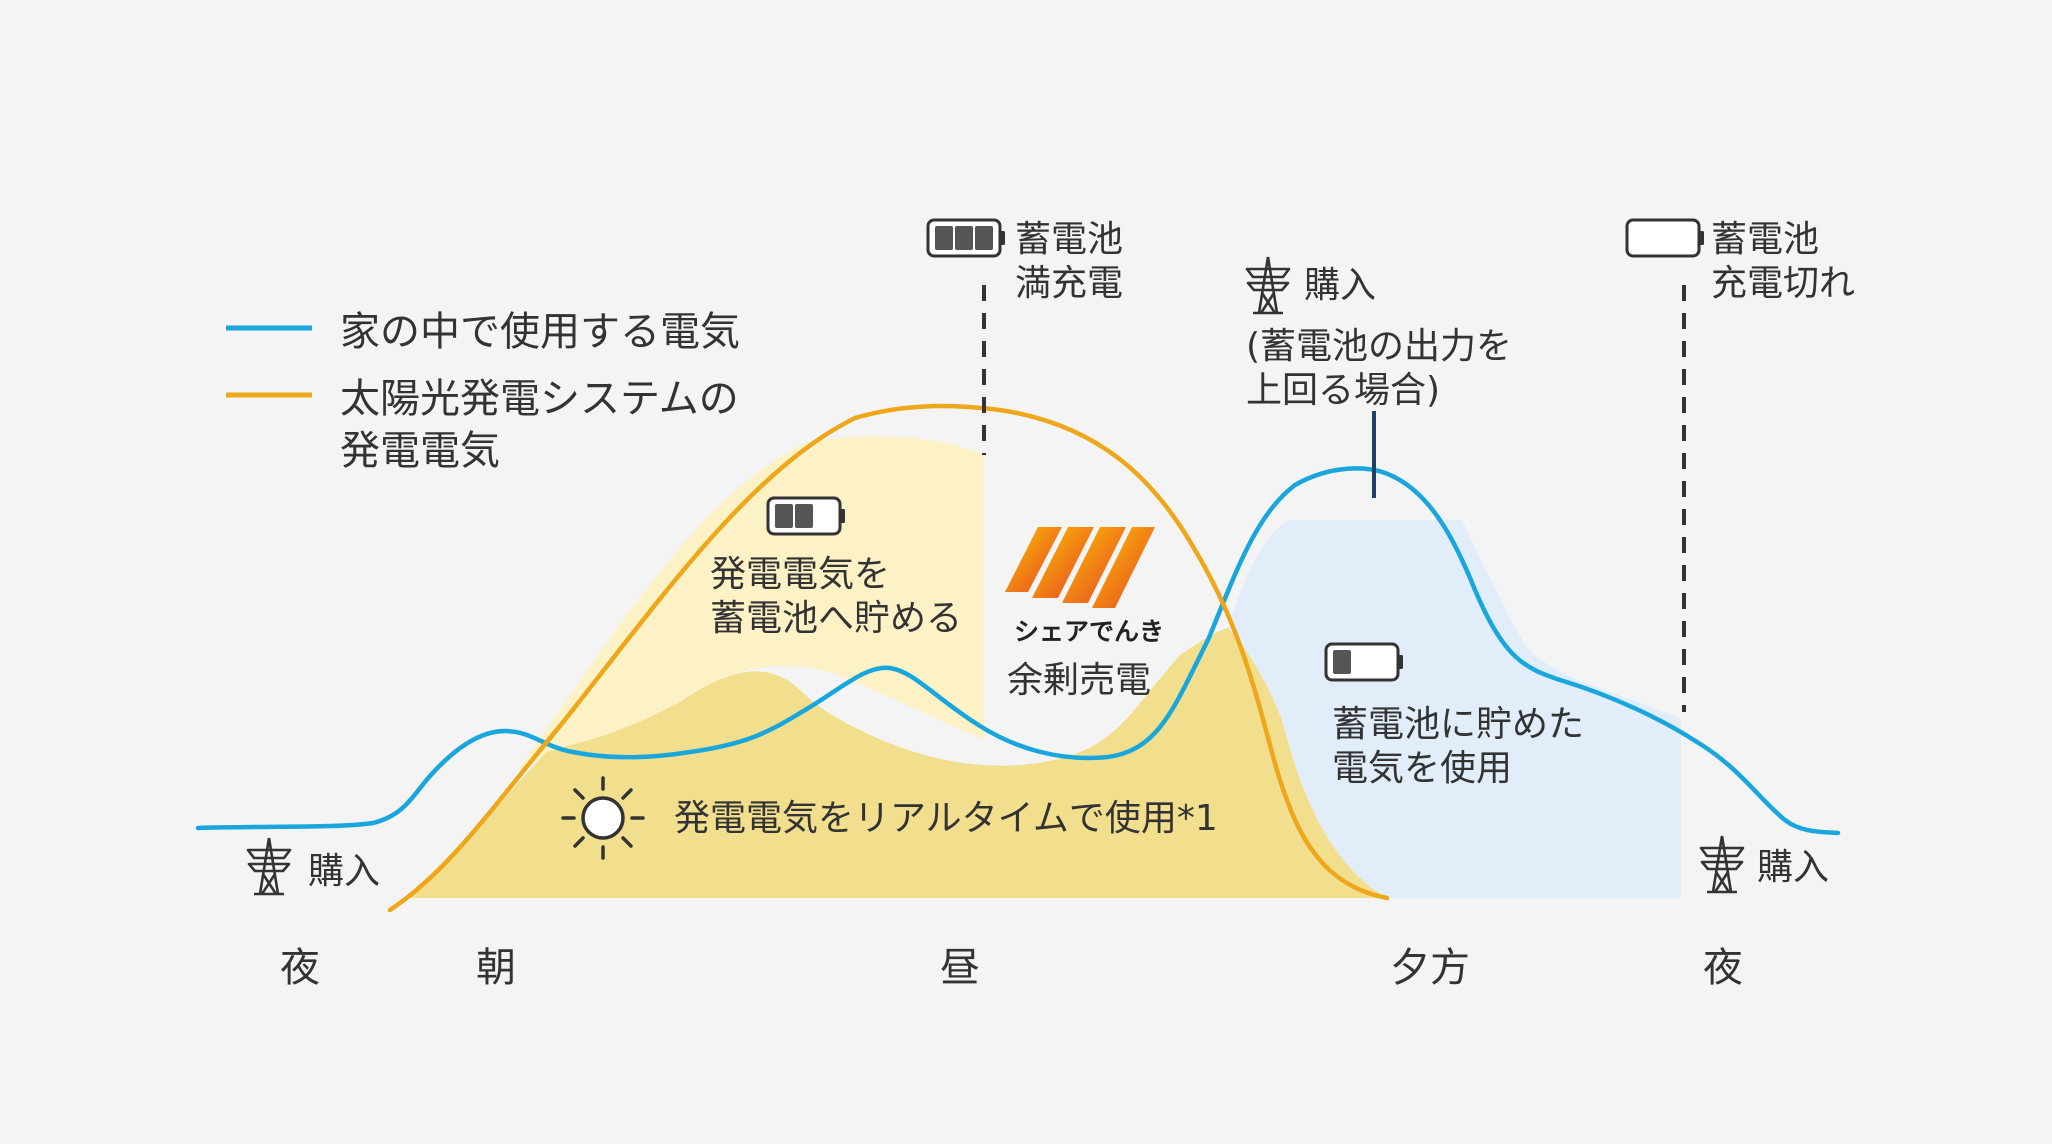 The image size is (2052, 1144). What do you see at coordinates (965, 238) in the screenshot?
I see `battery-full-icon` at bounding box center [965, 238].